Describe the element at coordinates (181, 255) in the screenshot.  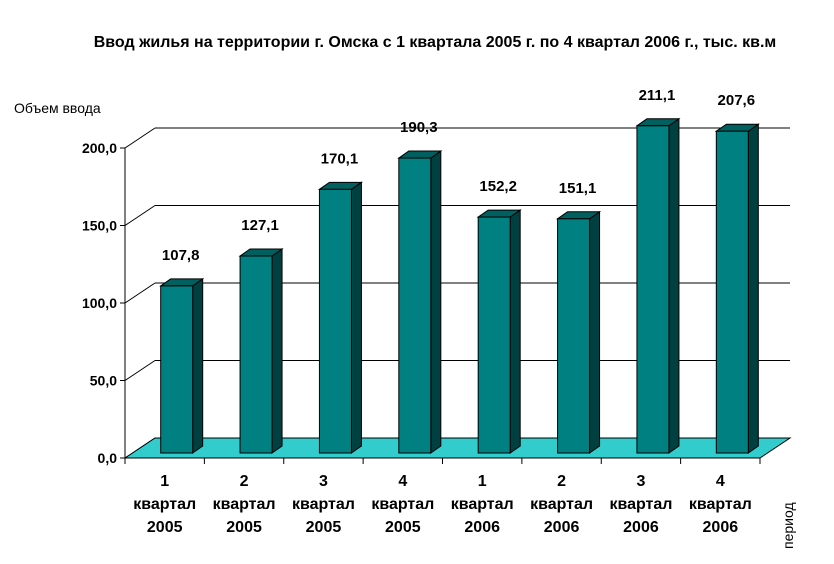
I see `data-label: 107,8` at that location.